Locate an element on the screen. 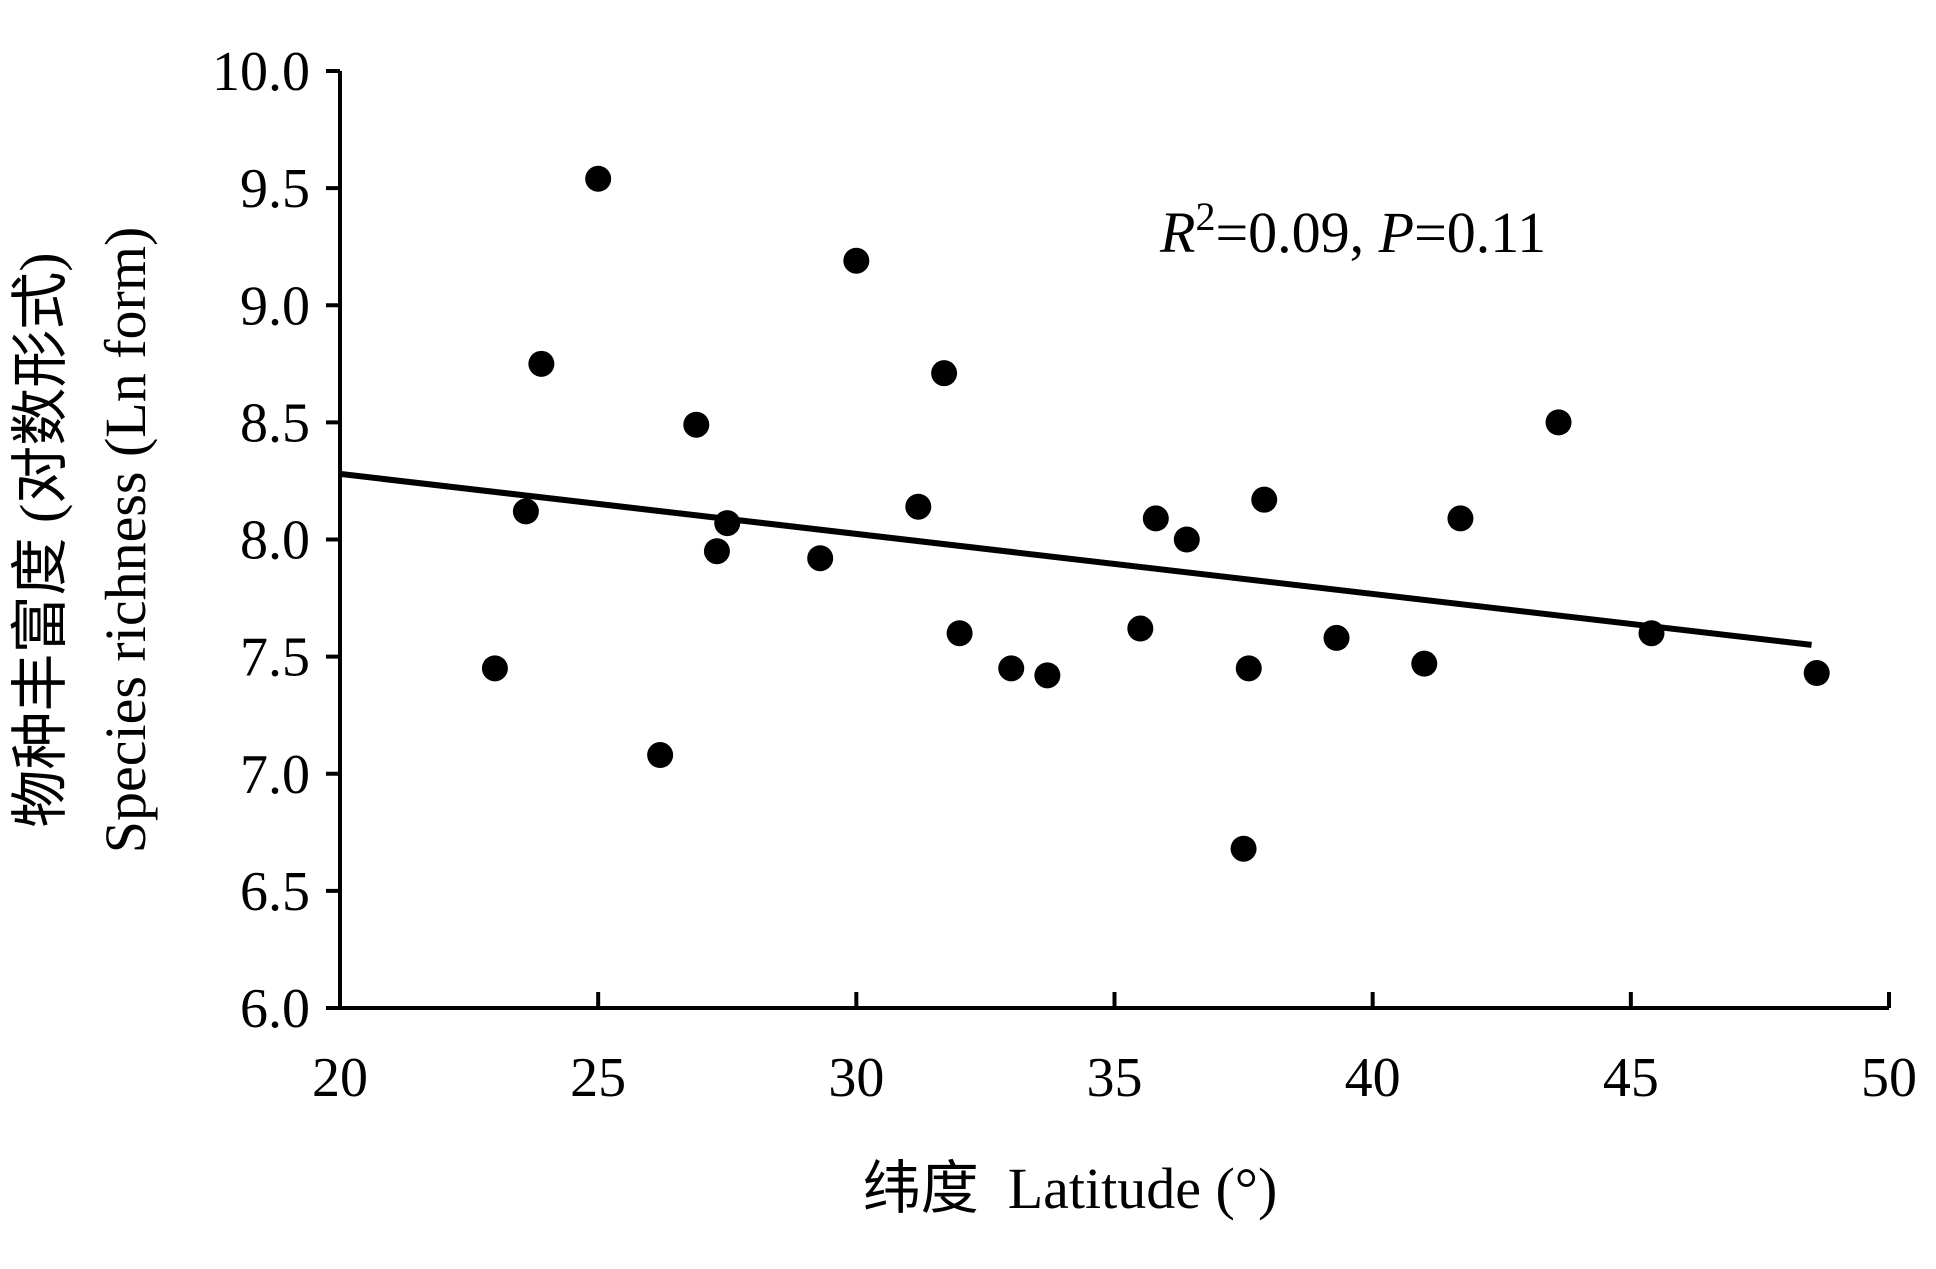 Image resolution: width=1936 pixels, height=1269 pixels. r-exponent: 2 is located at coordinates (1205, 216).